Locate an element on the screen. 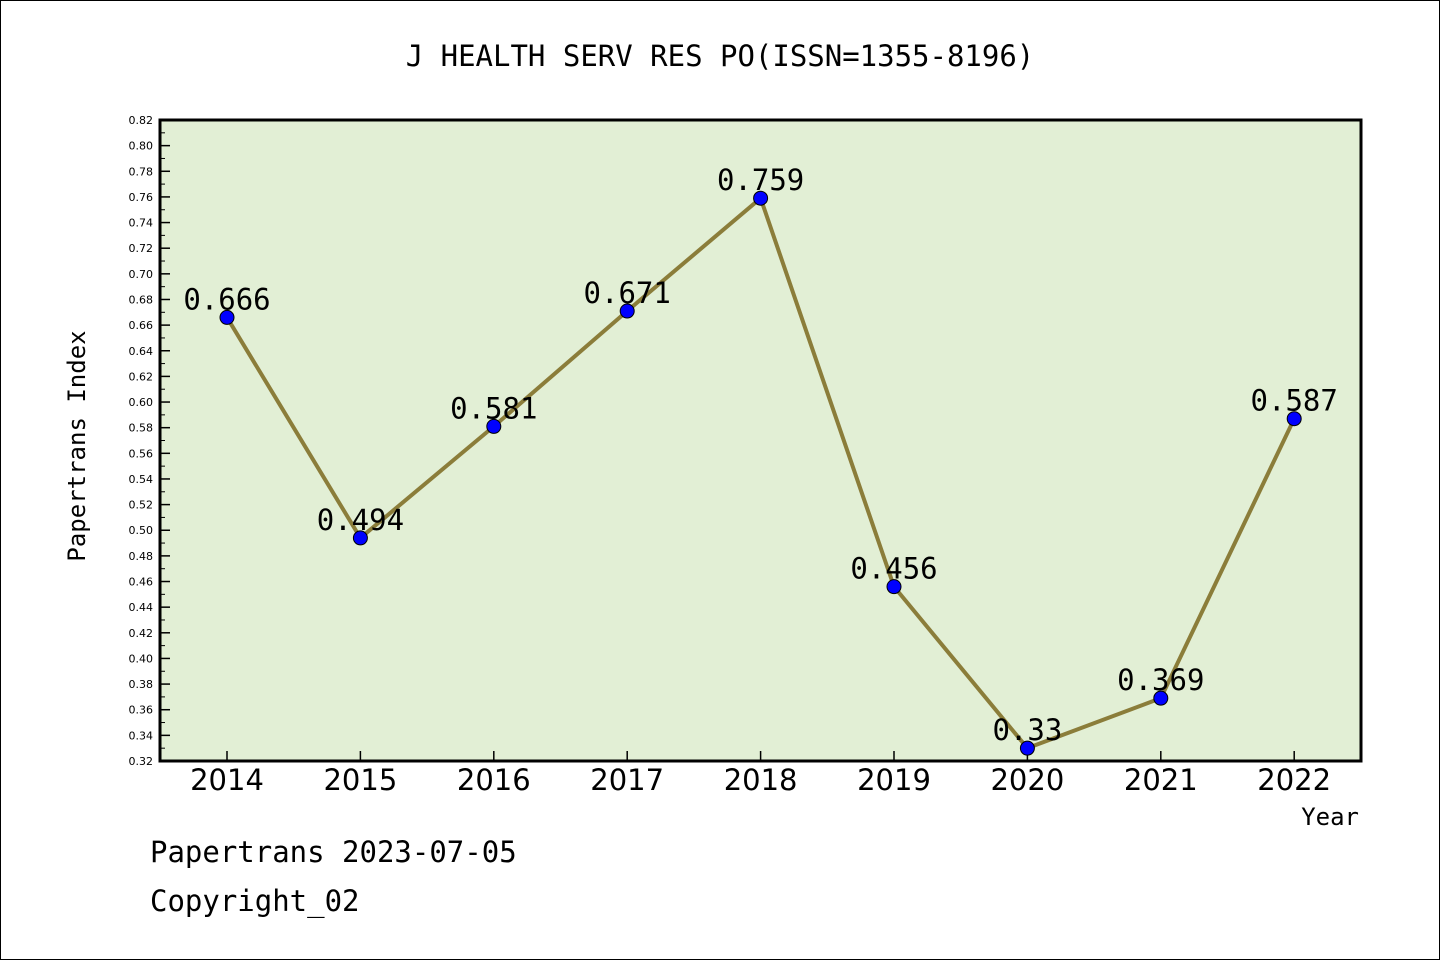 This screenshot has width=1440, height=960. data-label: 0.456 is located at coordinates (893, 569).